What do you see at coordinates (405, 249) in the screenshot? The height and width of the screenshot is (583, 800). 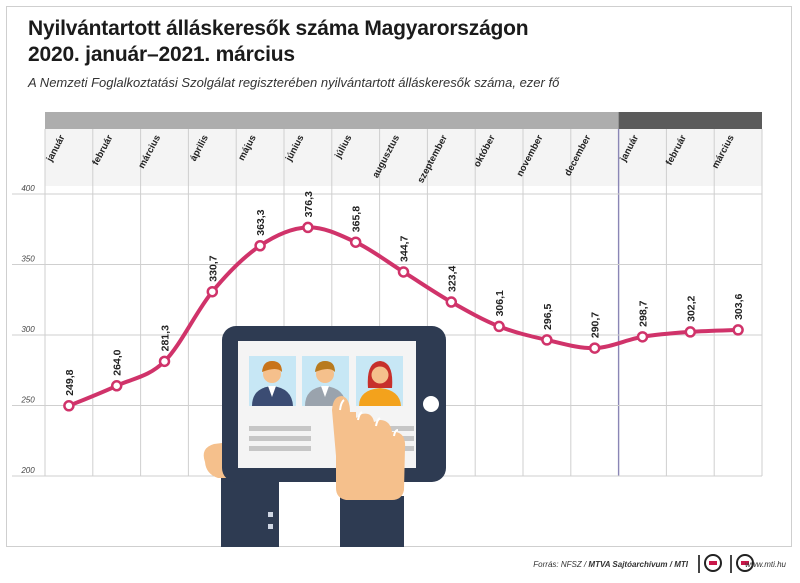 I see `data-label: 344,7` at bounding box center [405, 249].